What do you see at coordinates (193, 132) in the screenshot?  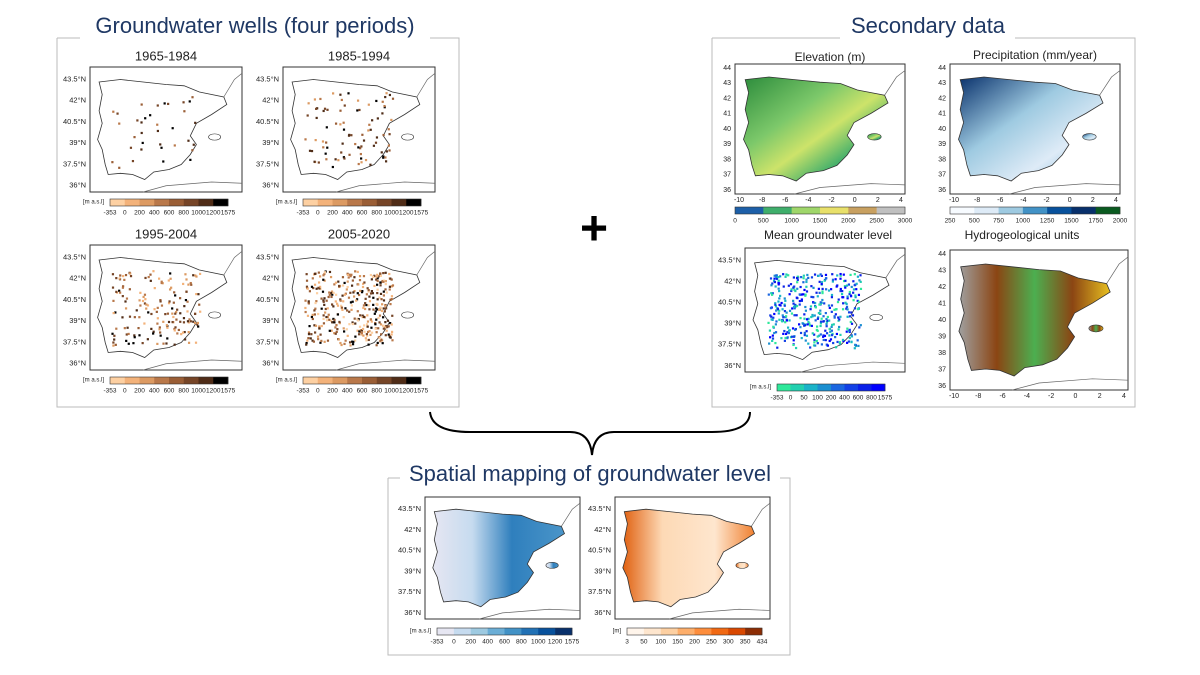 I see `coastline` at bounding box center [193, 132].